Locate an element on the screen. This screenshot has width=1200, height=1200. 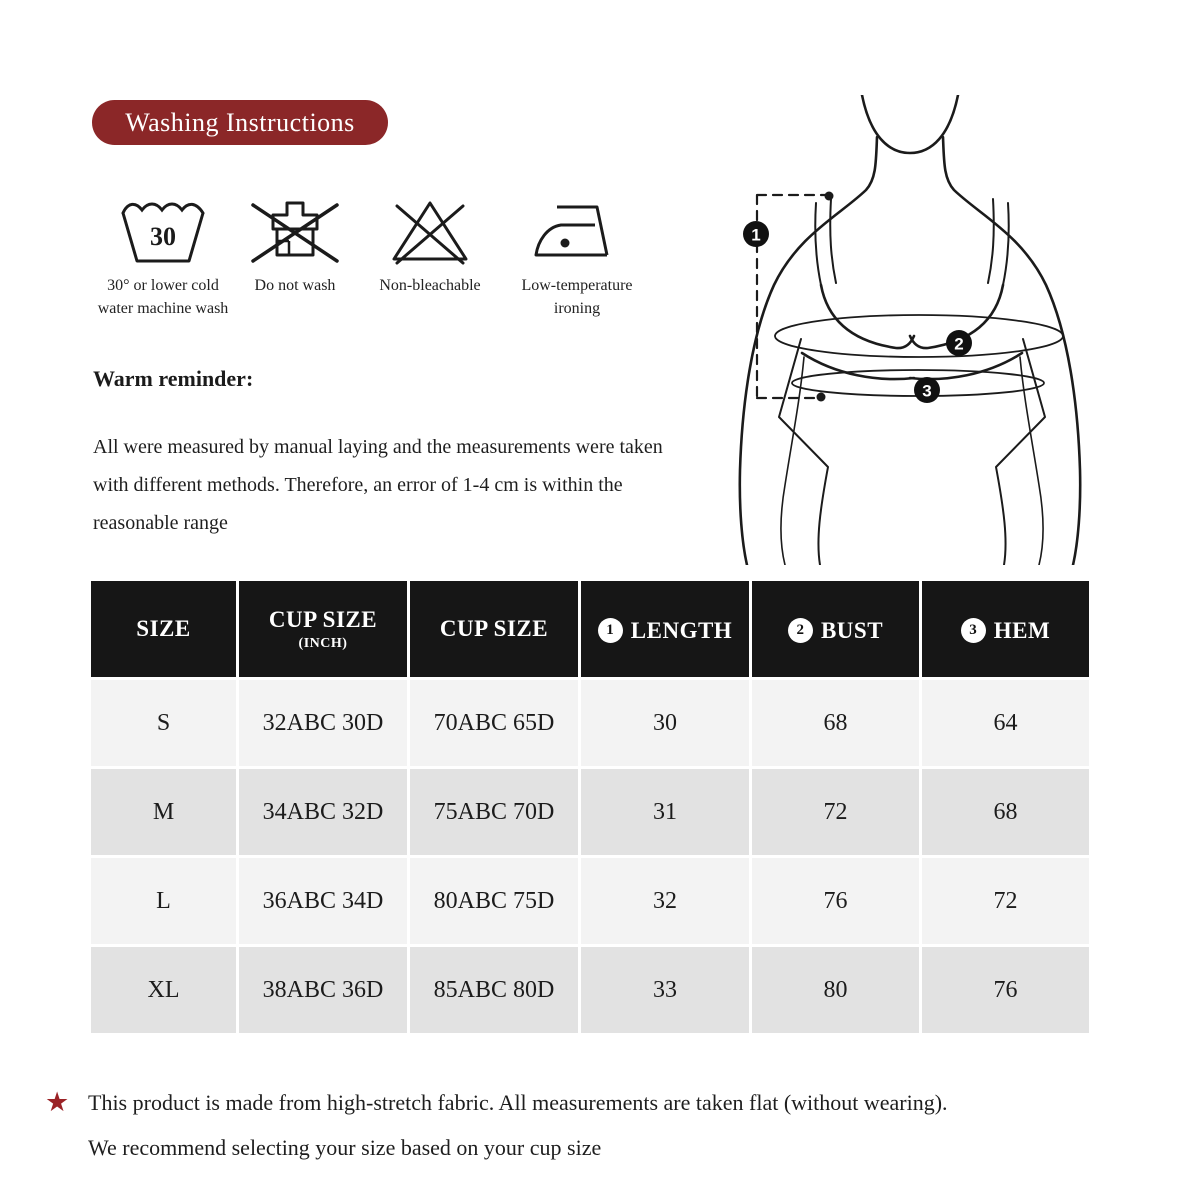
wash-temp-label: 30 is located at coordinates (163, 236).